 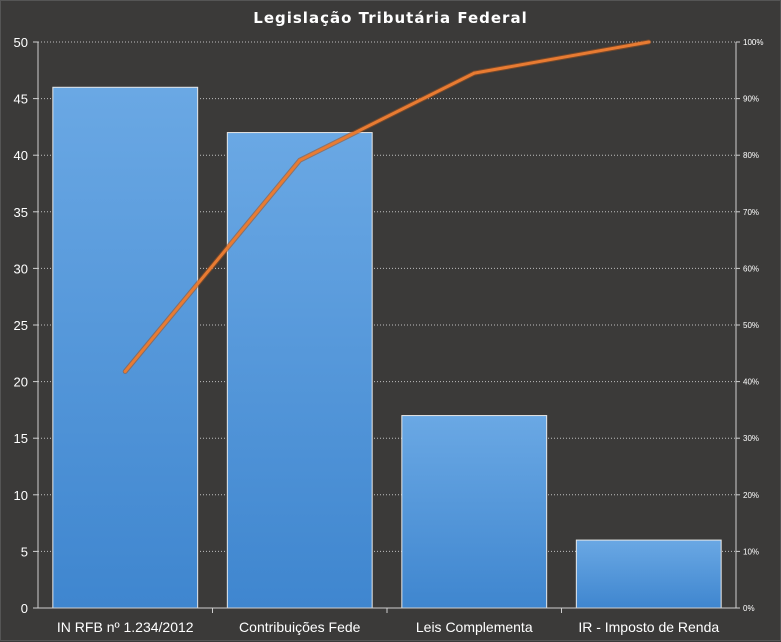 I want to click on y2-tick-label: 30%, so click(x=751, y=438).